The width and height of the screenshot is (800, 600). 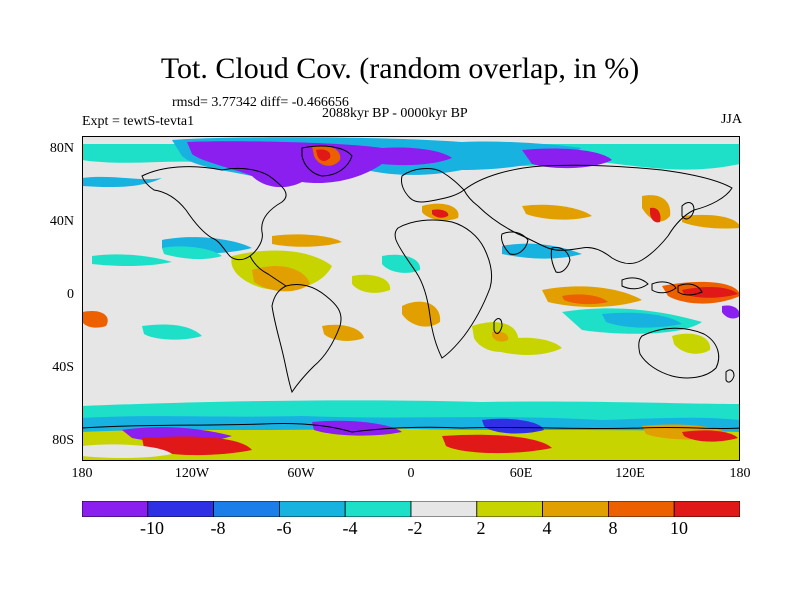 What do you see at coordinates (82, 473) in the screenshot?
I see `lon-label-180w: 180` at bounding box center [82, 473].